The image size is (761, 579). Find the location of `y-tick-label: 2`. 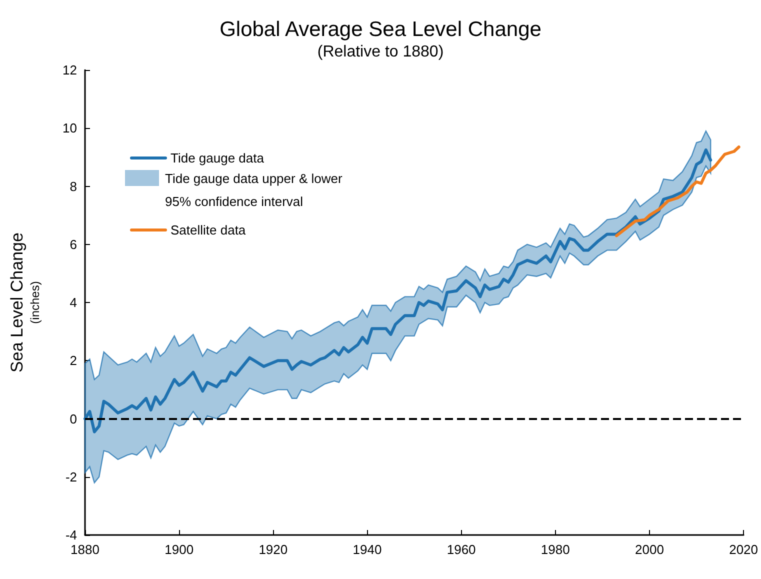

y-tick-label: 2 is located at coordinates (73, 360).